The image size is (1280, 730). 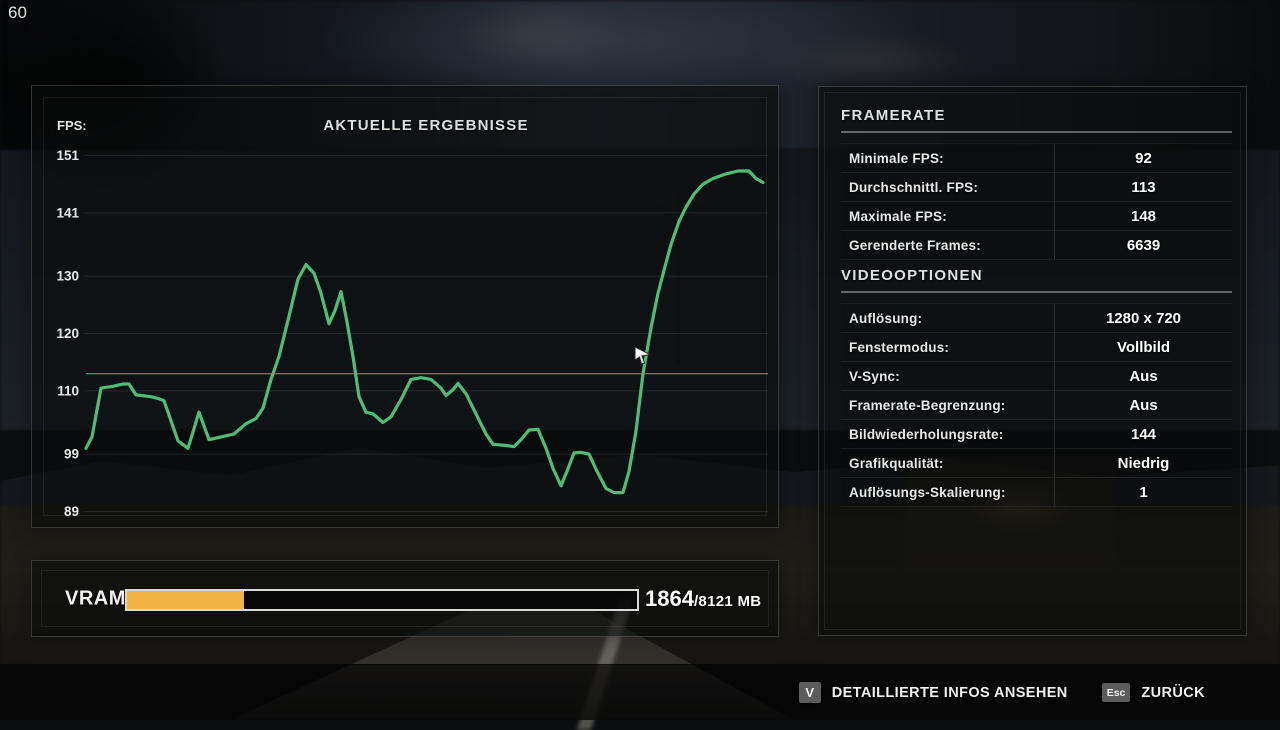 I want to click on stat-label: Auflösung:, so click(x=948, y=318).